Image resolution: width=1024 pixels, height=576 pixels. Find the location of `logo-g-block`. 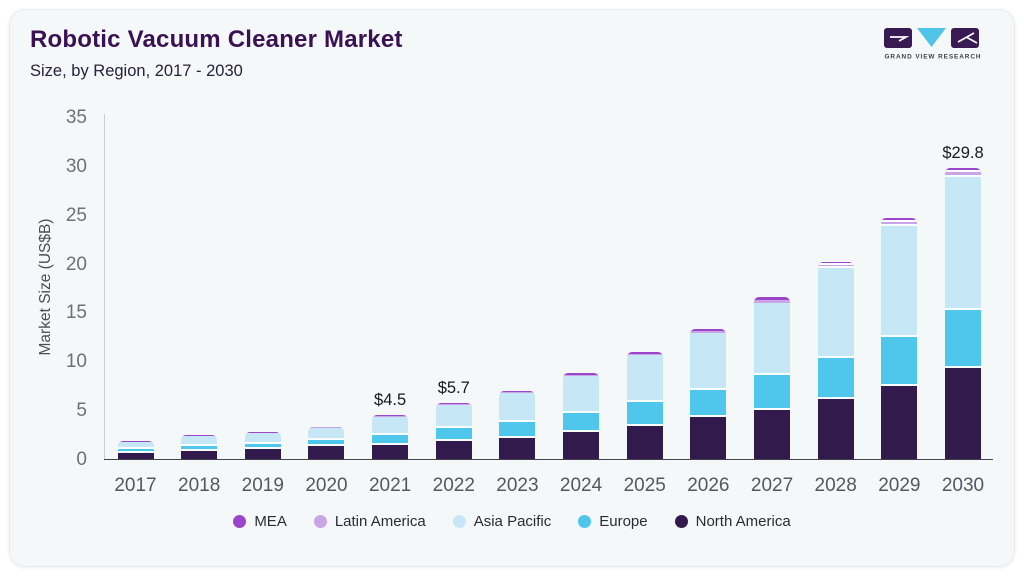

logo-g-block is located at coordinates (898, 38).